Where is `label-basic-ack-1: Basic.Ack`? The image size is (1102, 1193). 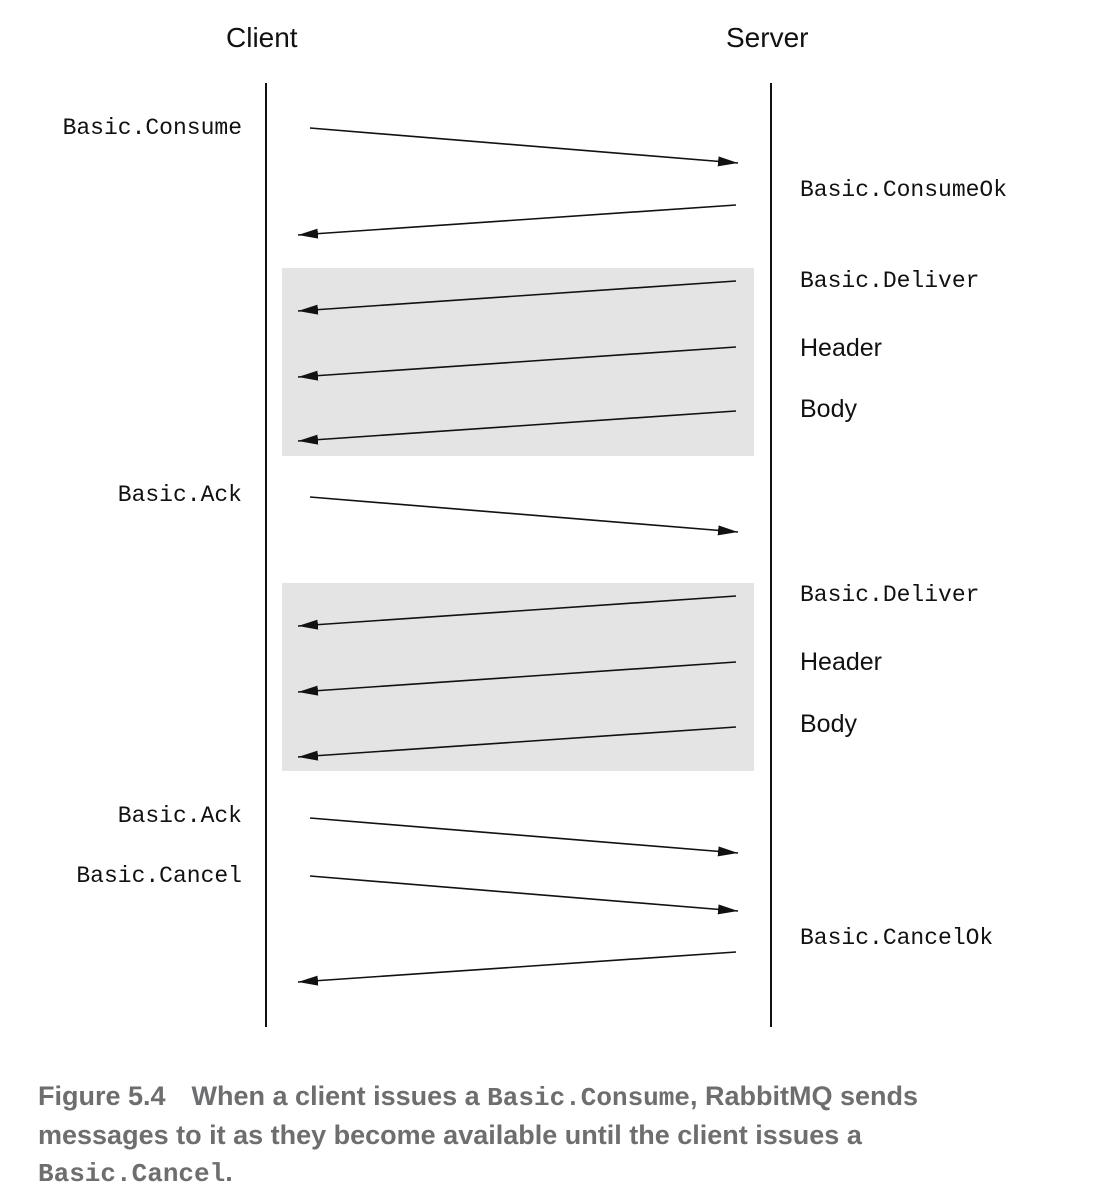 label-basic-ack-1: Basic.Ack is located at coordinates (179, 495).